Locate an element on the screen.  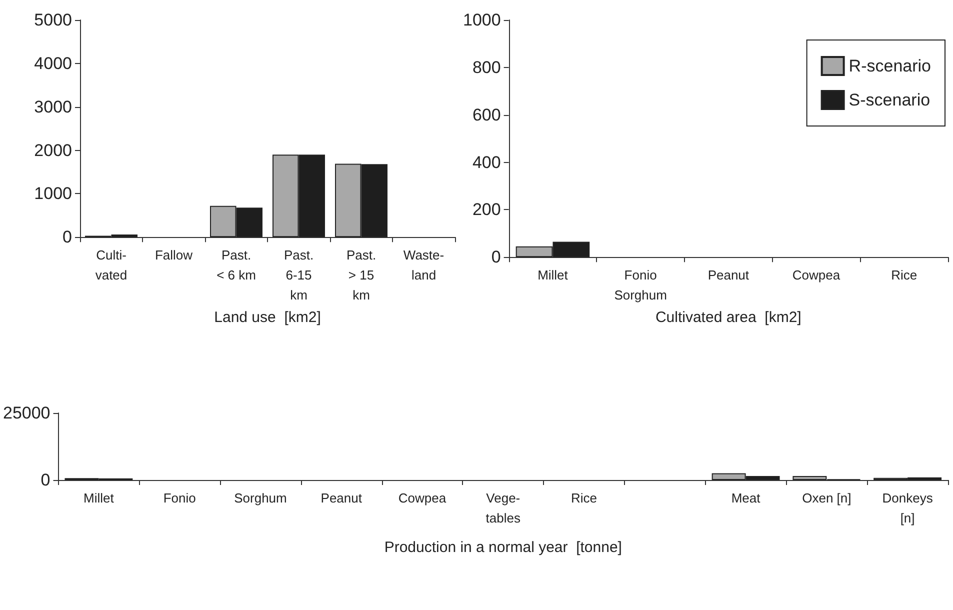
y-tick-label: 25000 is located at coordinates (26, 413).